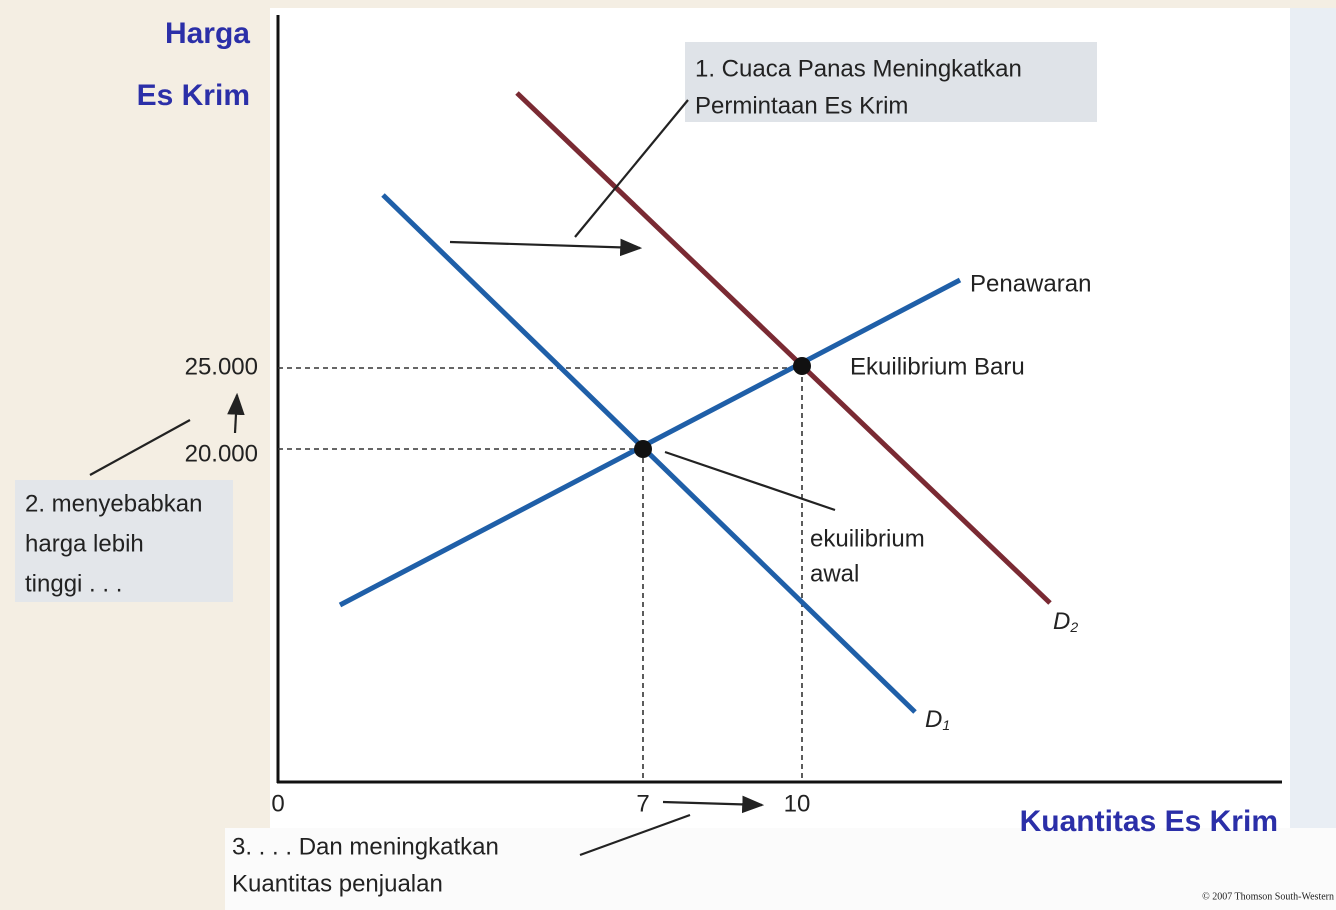 The image size is (1336, 910). What do you see at coordinates (1268, 896) in the screenshot?
I see `copyright: © 2007 Thomson South-Western` at bounding box center [1268, 896].